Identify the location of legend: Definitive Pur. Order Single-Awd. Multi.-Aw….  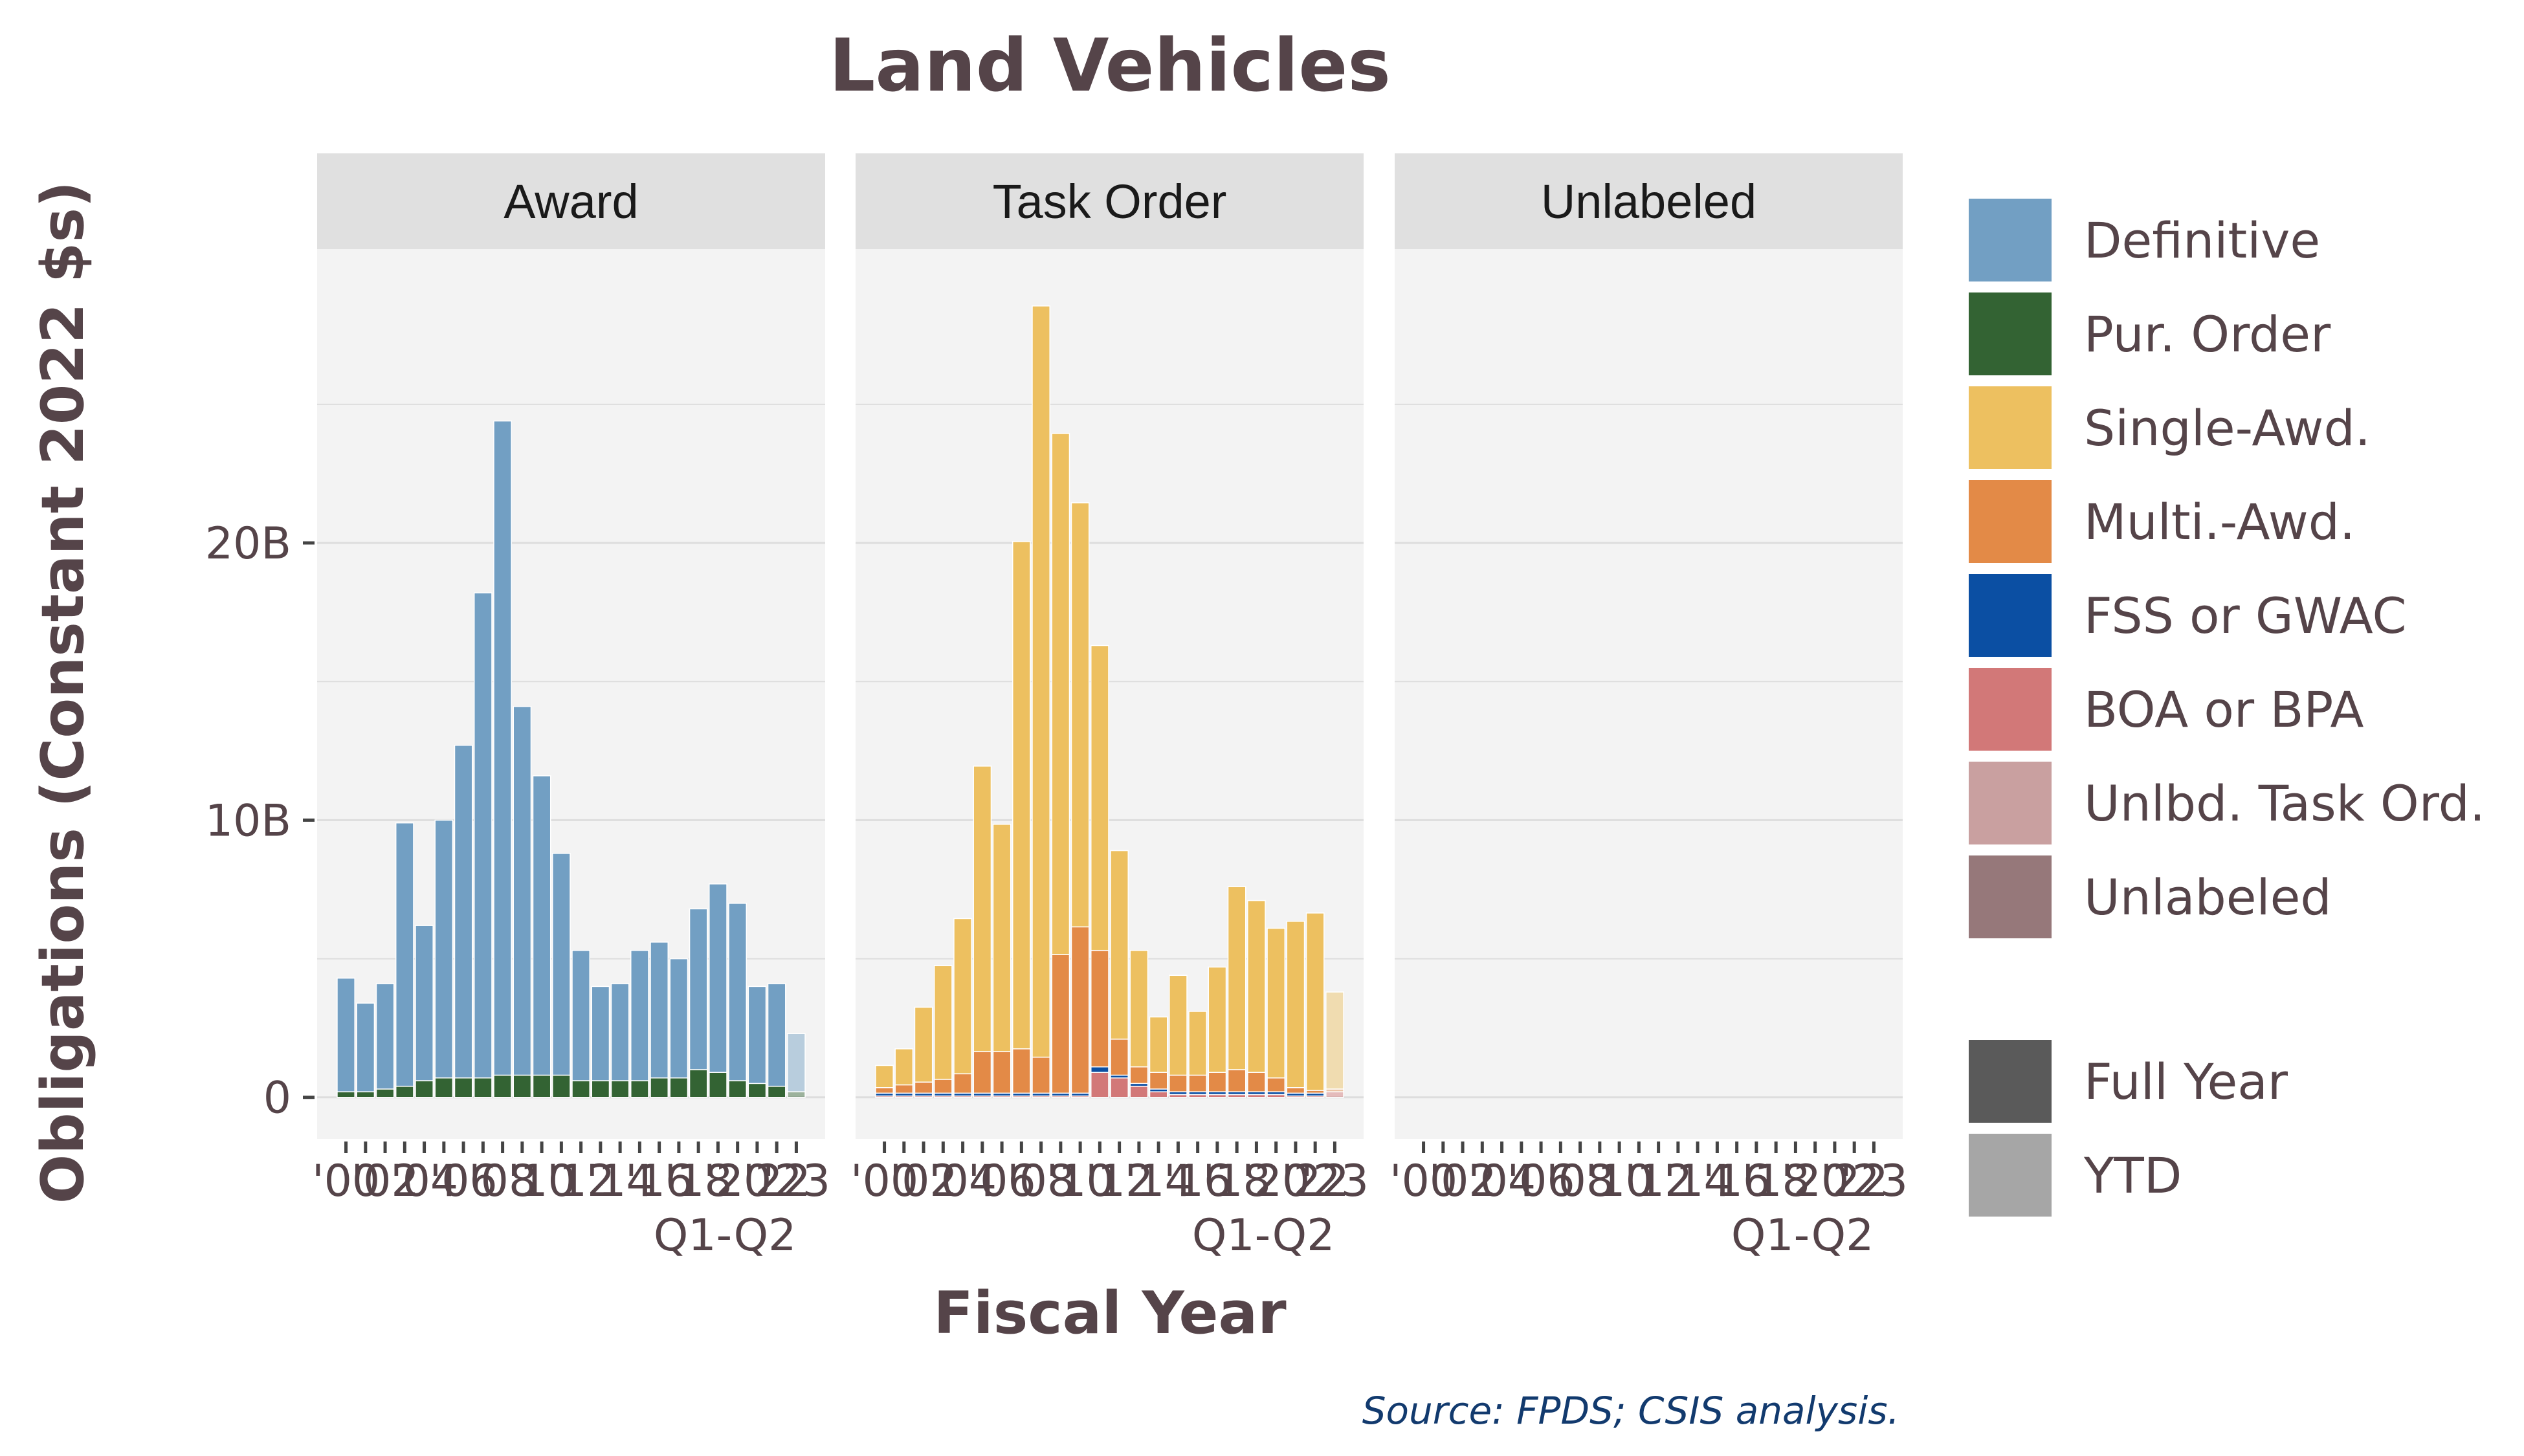
(2225, 707).